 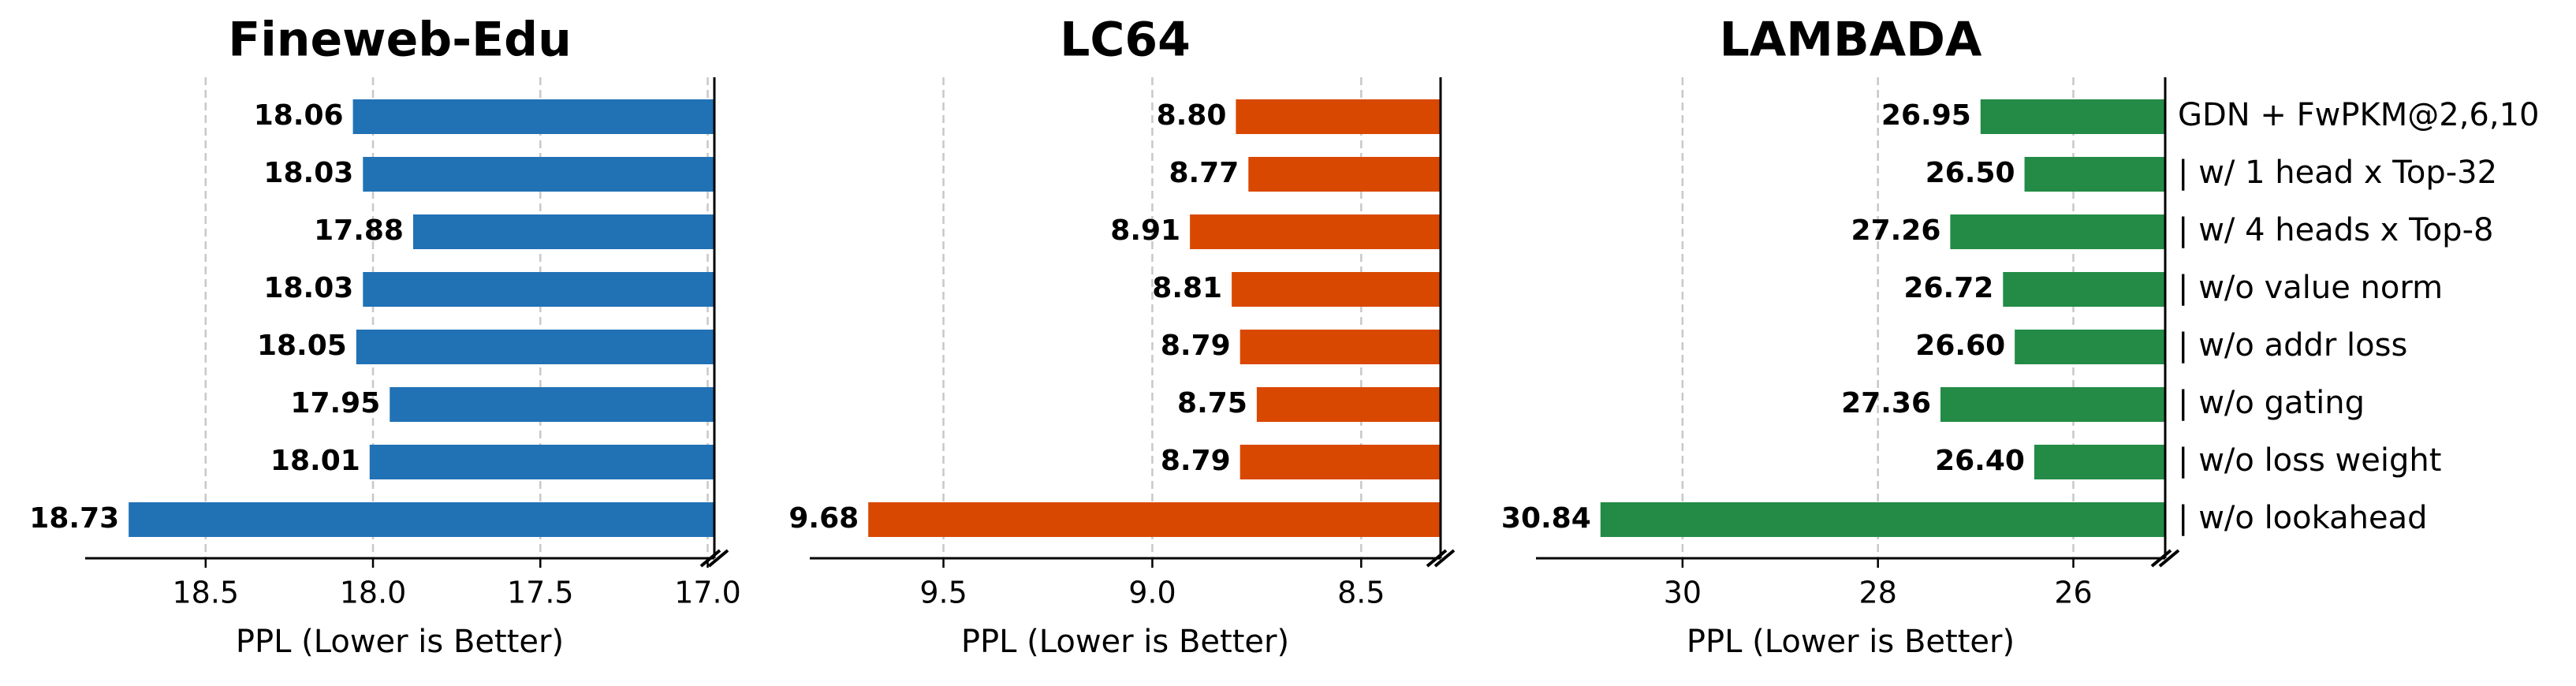 What do you see at coordinates (1980, 461) in the screenshot?
I see `value-label: 26.40` at bounding box center [1980, 461].